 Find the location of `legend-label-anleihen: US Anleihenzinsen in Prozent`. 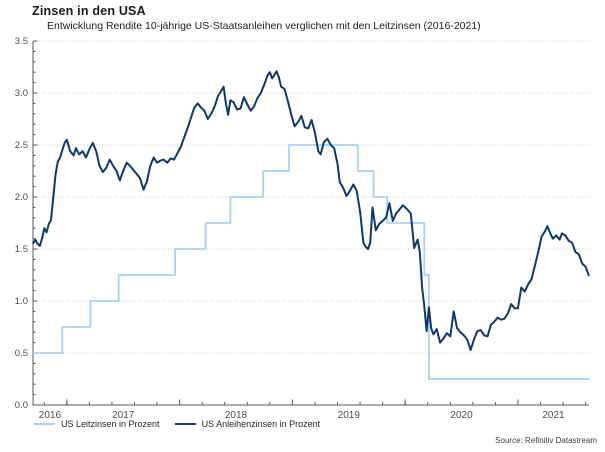

legend-label-anleihen: US Anleihenzinsen in Prozent is located at coordinates (261, 424).